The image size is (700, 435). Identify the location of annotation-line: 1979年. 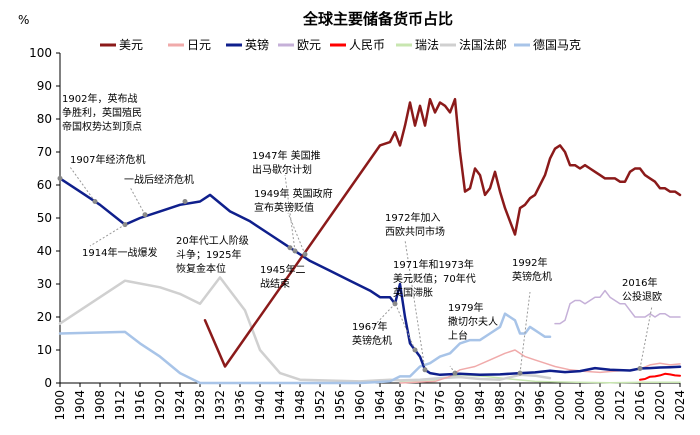
(465, 307).